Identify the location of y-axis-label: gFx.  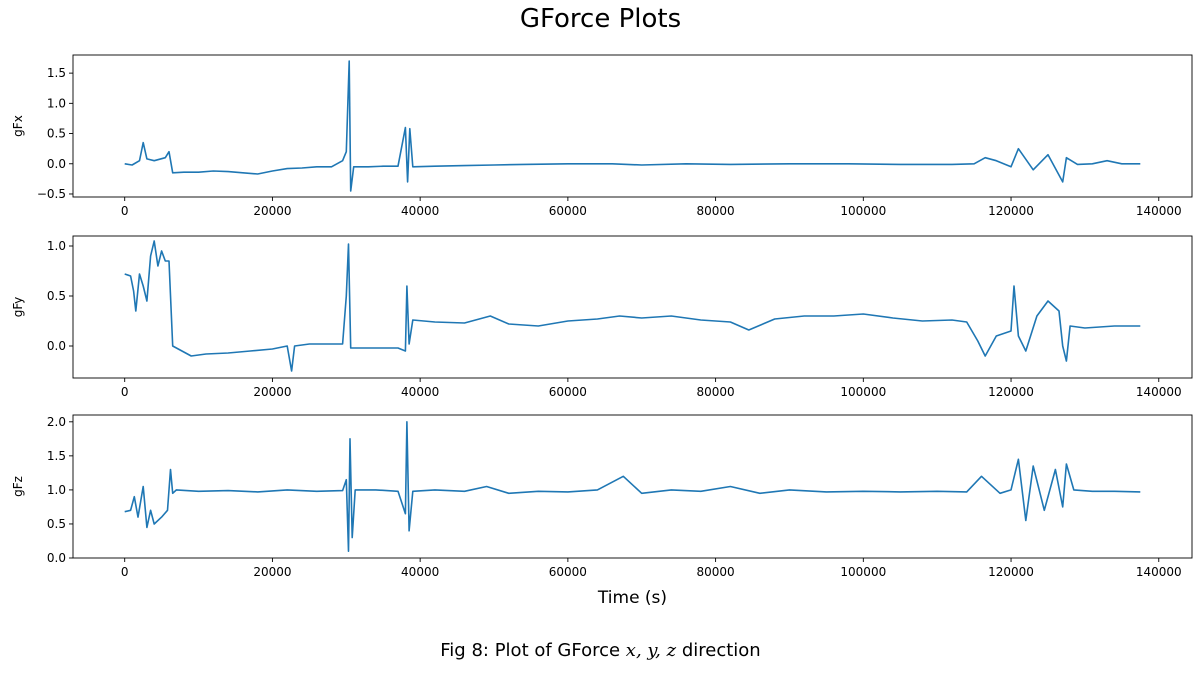
(18, 126).